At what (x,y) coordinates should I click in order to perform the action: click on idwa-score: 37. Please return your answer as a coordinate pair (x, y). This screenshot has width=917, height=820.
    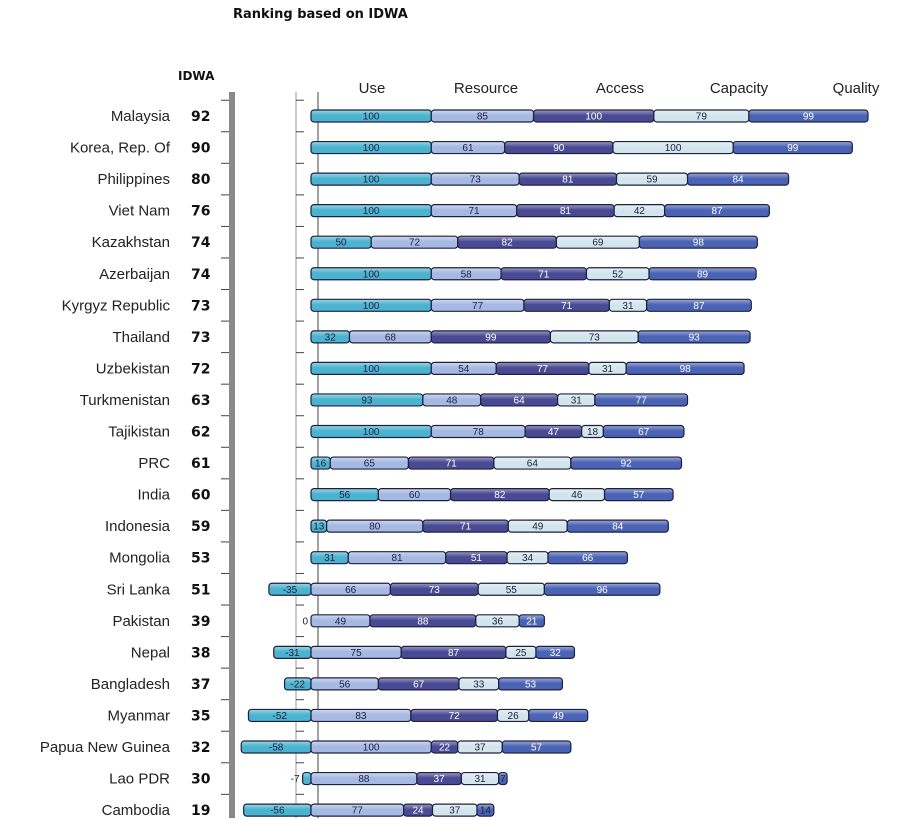
    Looking at the image, I should click on (200, 685).